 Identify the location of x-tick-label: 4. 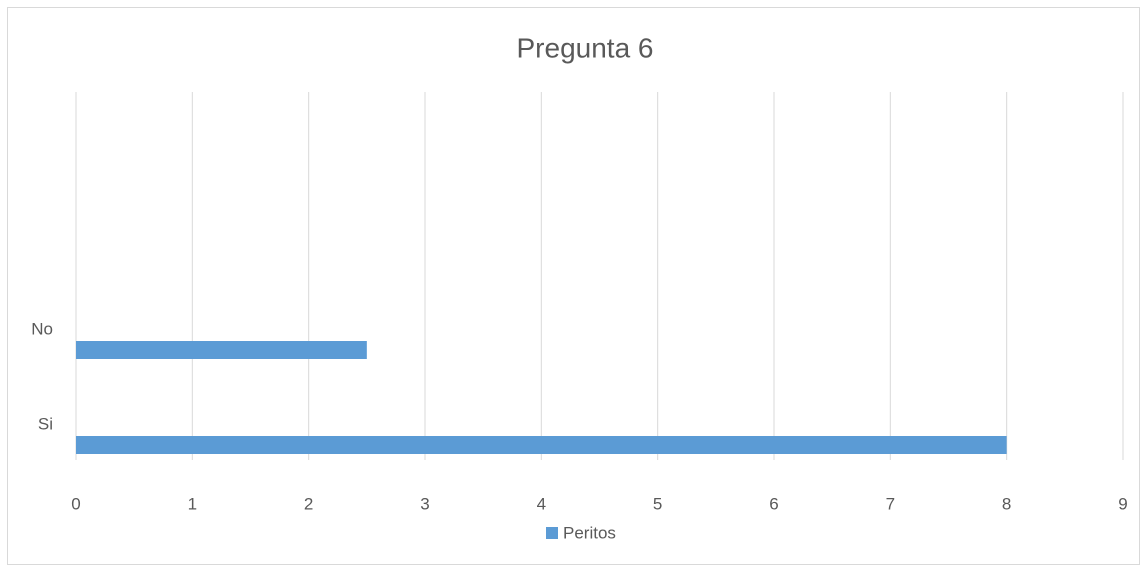
(541, 503).